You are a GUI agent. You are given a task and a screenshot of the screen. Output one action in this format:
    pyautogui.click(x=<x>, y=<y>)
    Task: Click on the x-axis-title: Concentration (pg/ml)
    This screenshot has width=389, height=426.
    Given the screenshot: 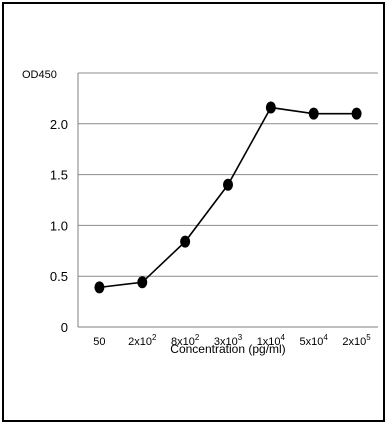 What is the action you would take?
    pyautogui.click(x=227, y=349)
    